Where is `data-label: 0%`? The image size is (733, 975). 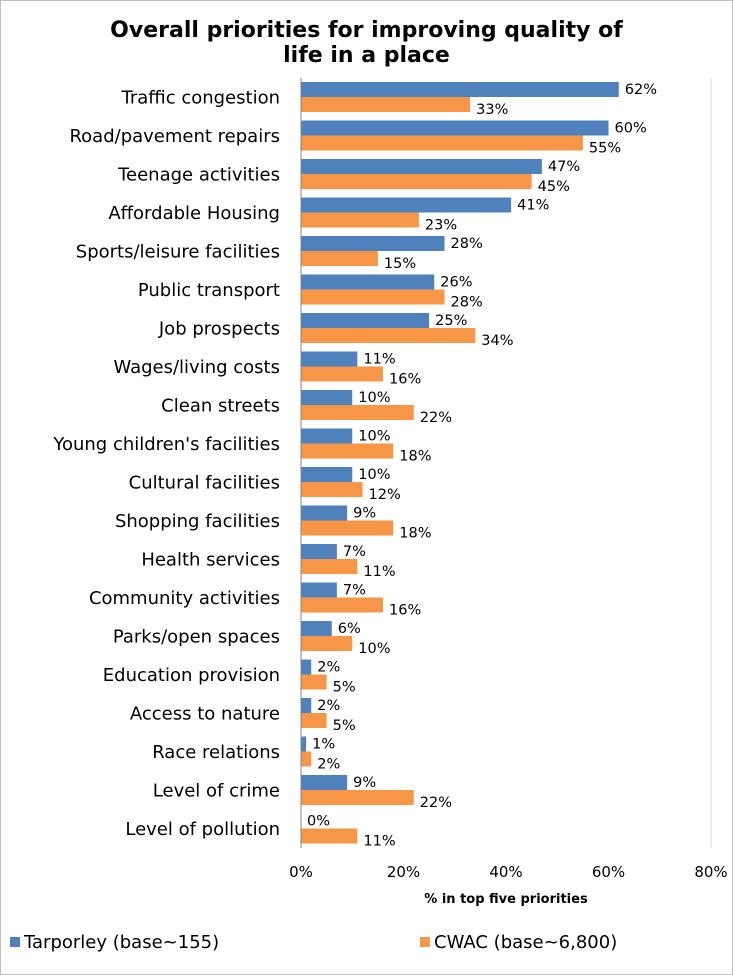
data-label: 0% is located at coordinates (318, 822).